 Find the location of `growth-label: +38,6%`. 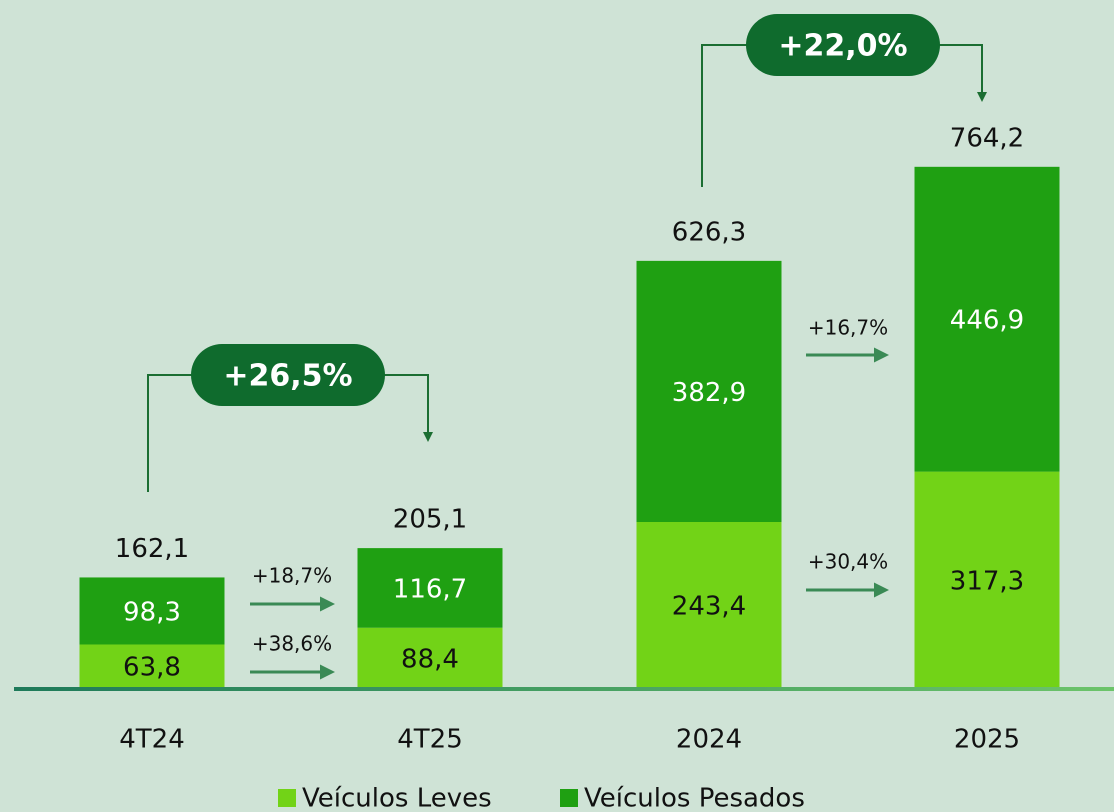

growth-label: +38,6% is located at coordinates (292, 644).